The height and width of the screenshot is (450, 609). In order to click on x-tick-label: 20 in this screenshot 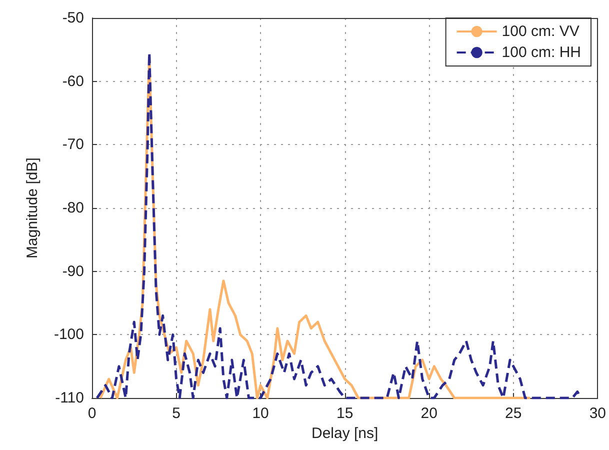, I will do `click(429, 413)`.